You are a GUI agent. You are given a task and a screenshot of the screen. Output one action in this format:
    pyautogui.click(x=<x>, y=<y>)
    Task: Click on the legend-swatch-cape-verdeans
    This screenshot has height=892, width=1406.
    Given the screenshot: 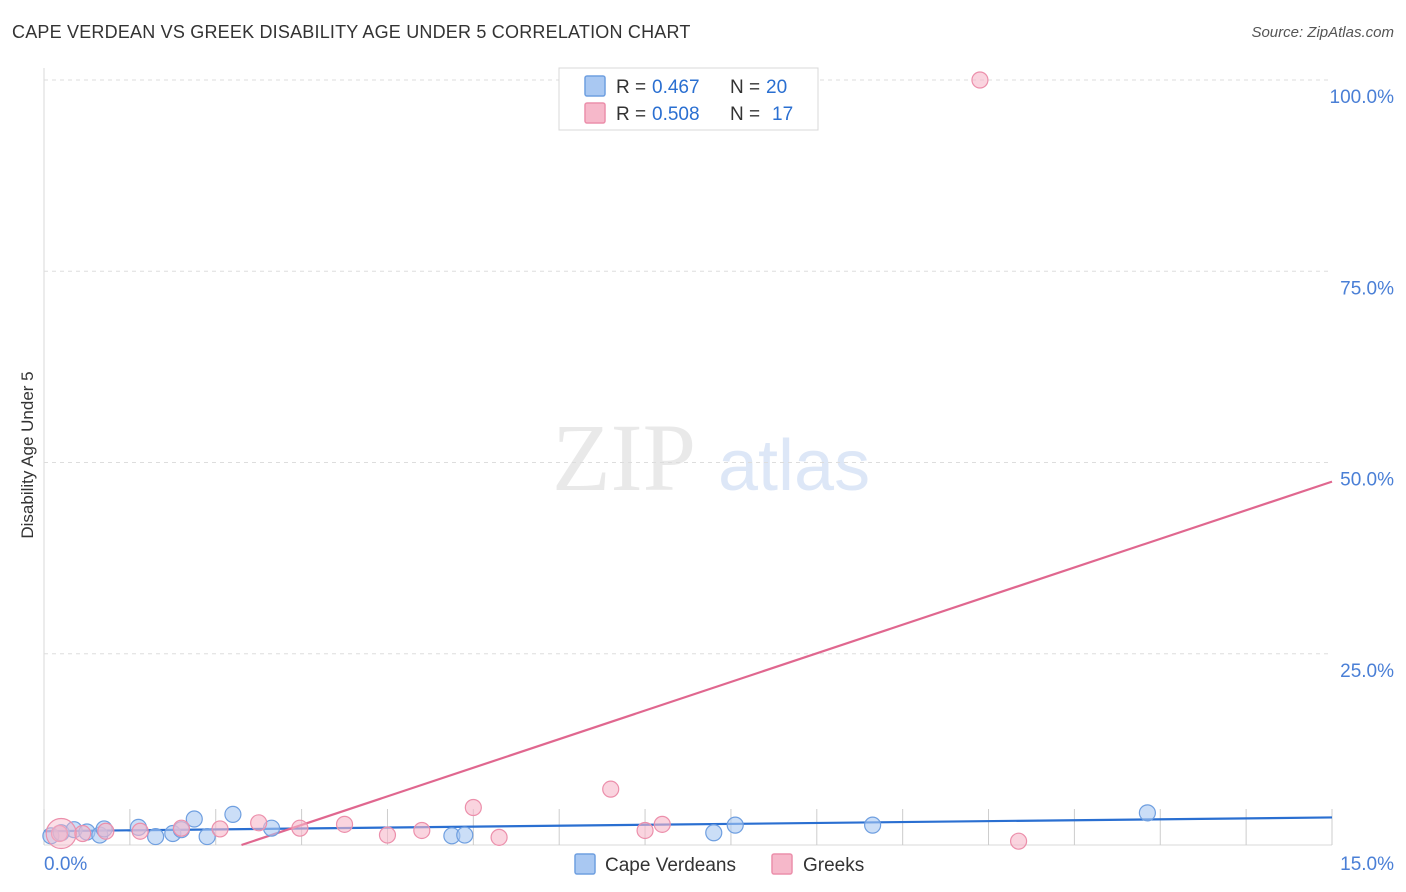 What is the action you would take?
    pyautogui.click(x=595, y=86)
    